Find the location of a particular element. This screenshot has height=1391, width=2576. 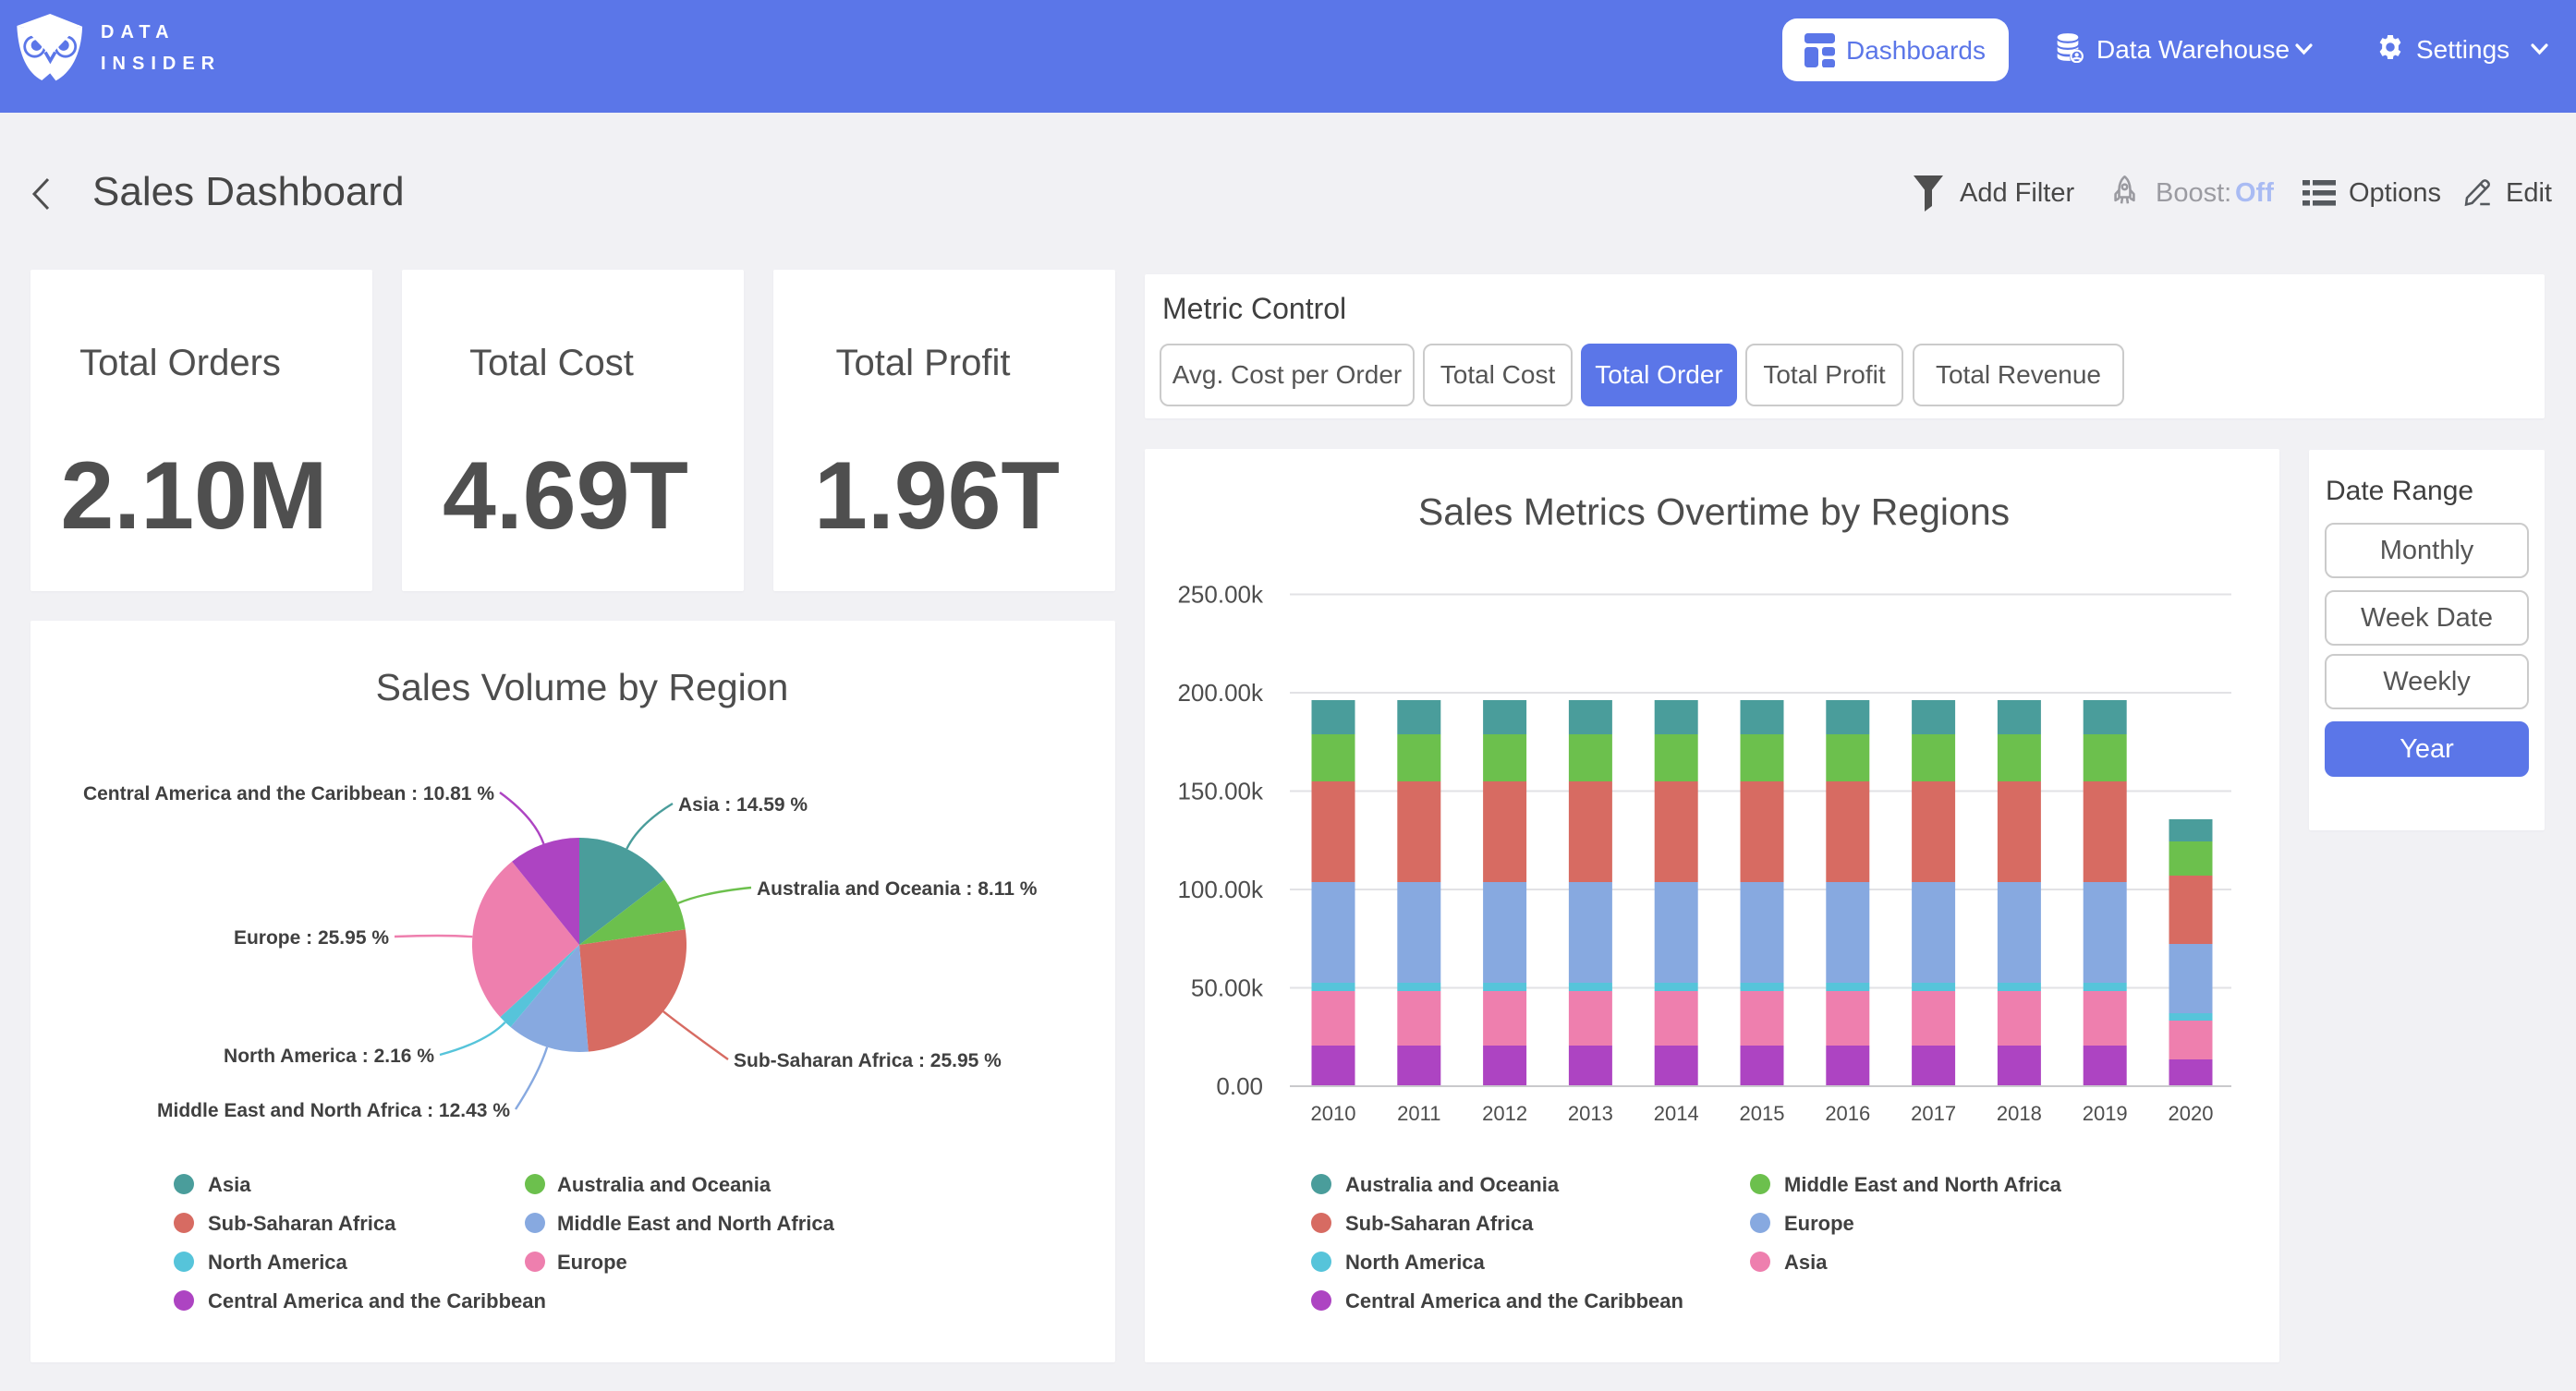

svg-text:Sales Metrics Overtime by Regi: Sales Metrics Overtime by Regions is located at coordinates (1714, 511).